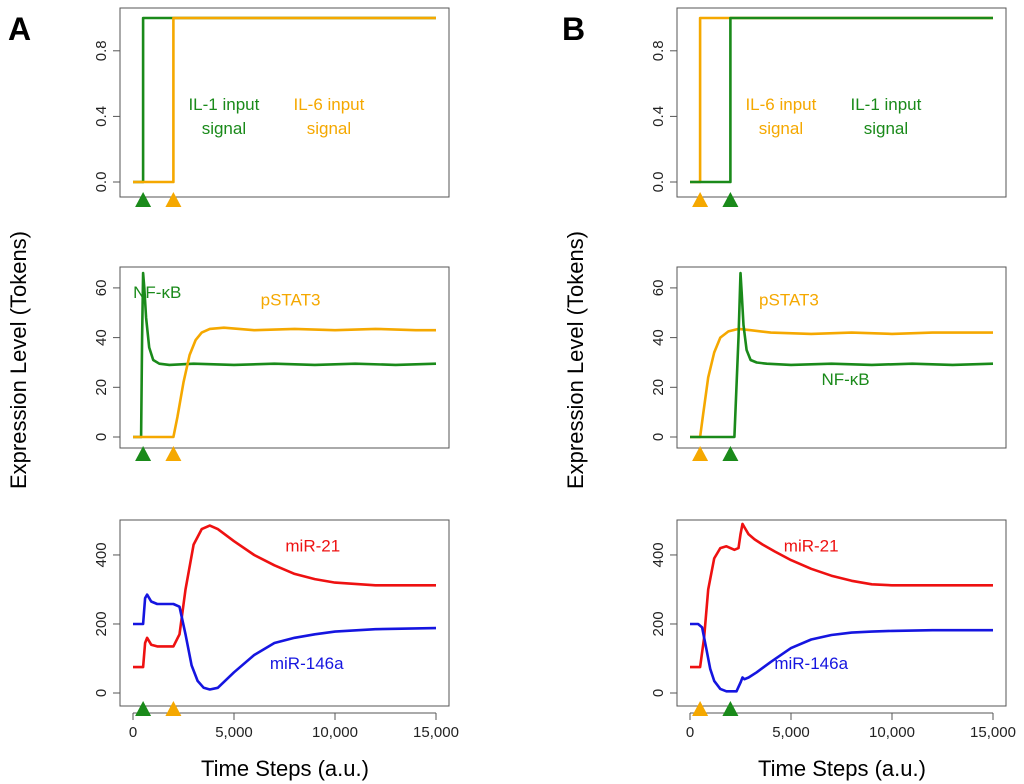 This screenshot has height=784, width=1024. I want to click on y-axis-title-b: Expression Level (Tokens), so click(575, 360).